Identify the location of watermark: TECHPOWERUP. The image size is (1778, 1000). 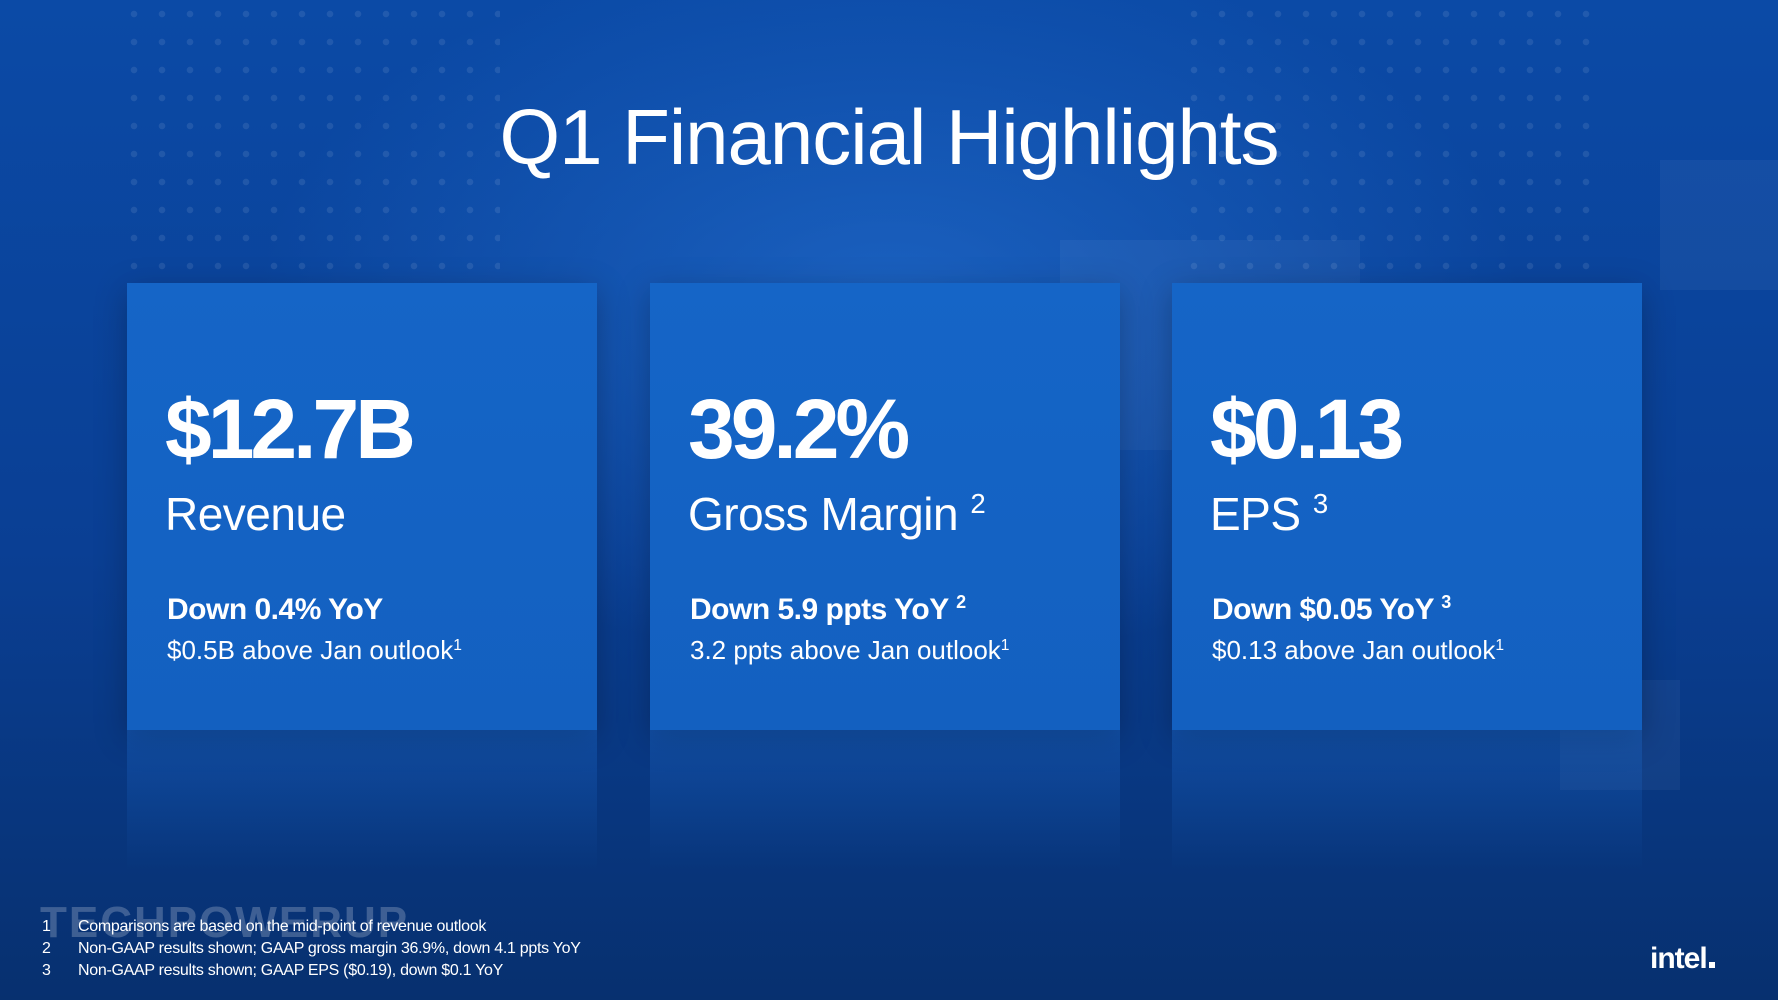
(225, 922).